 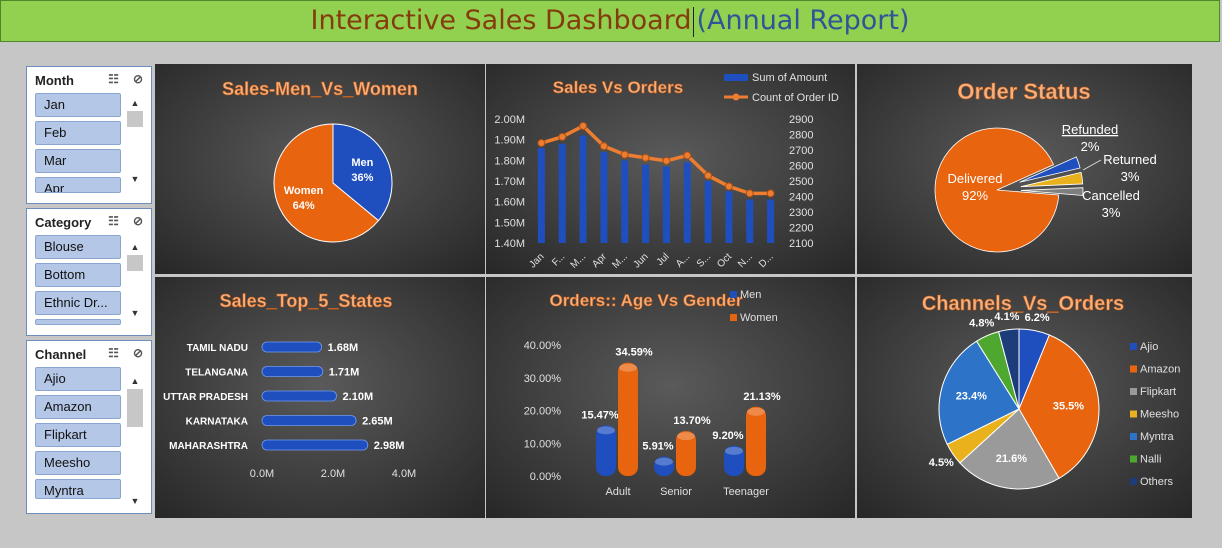 I want to click on y-right-tick: 2700, so click(x=801, y=151).